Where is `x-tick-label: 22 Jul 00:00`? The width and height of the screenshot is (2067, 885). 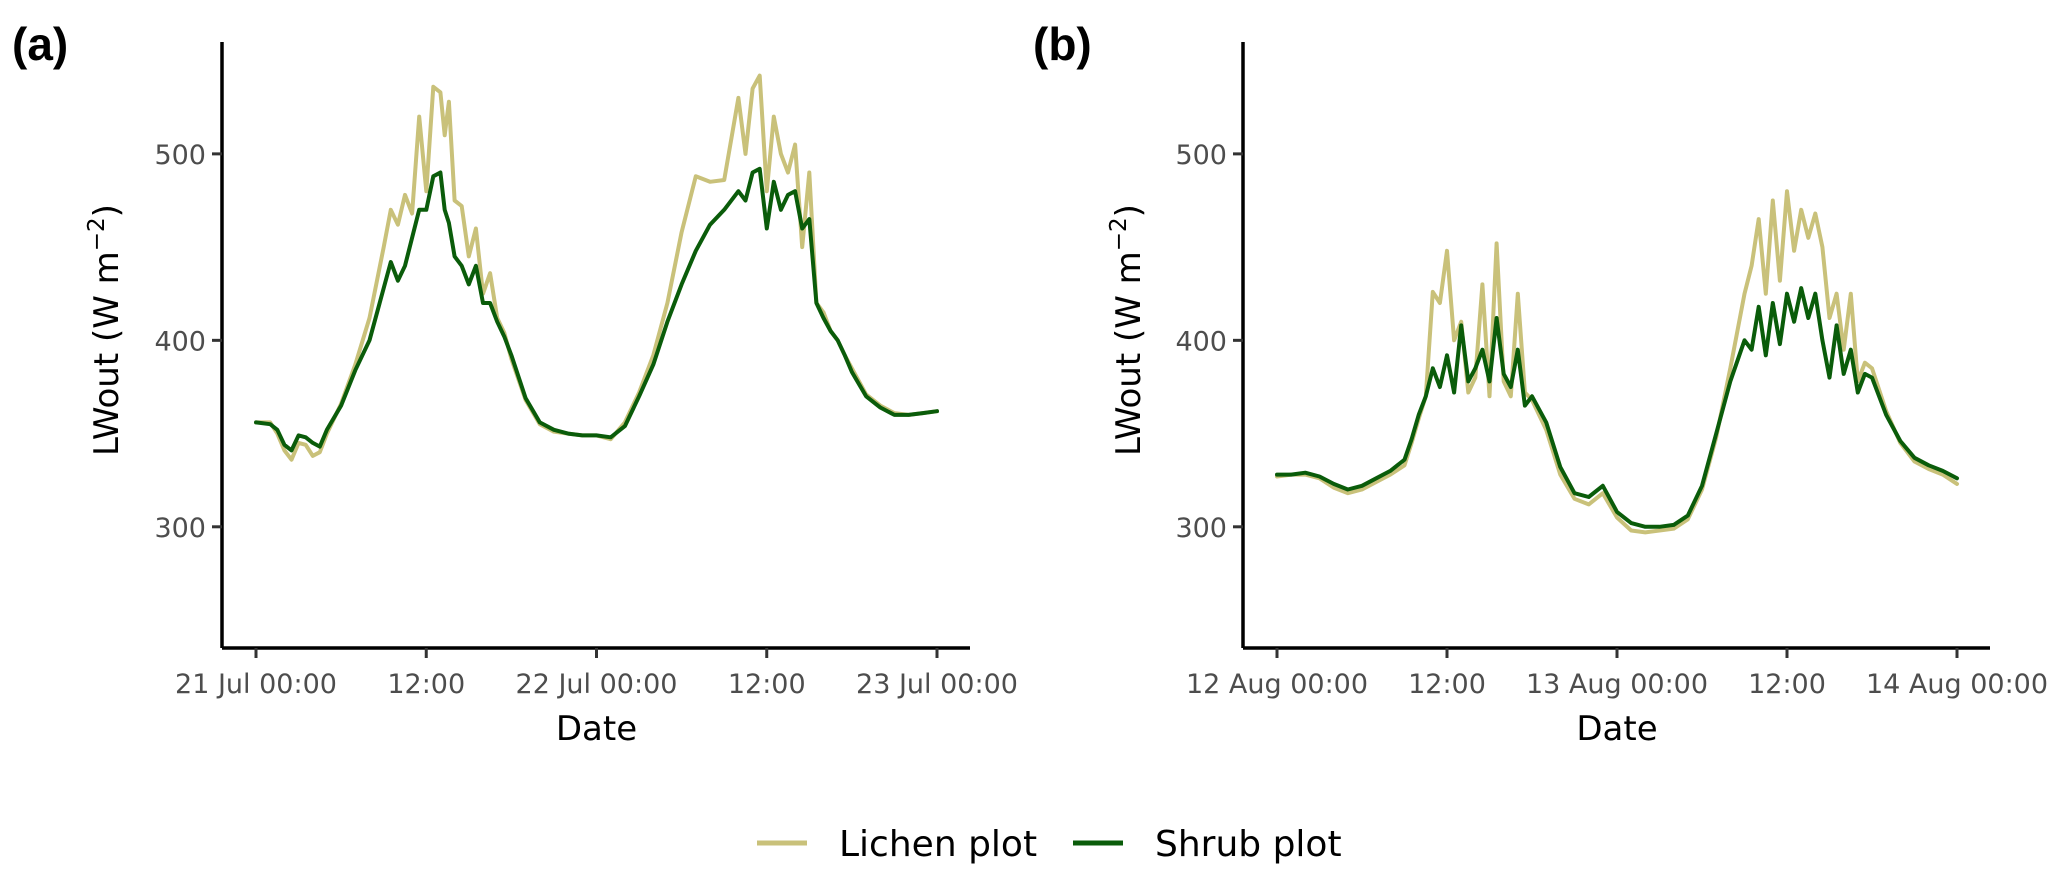
x-tick-label: 22 Jul 00:00 is located at coordinates (597, 684).